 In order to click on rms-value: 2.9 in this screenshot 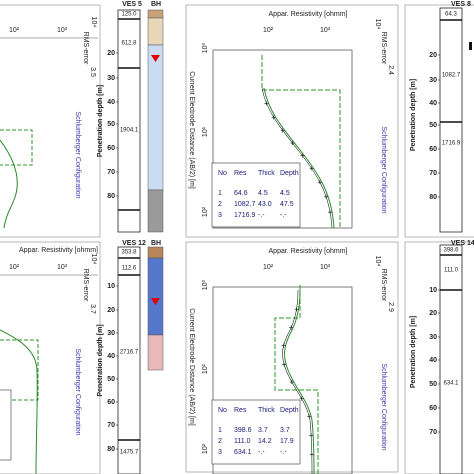, I will do `click(390, 307)`.